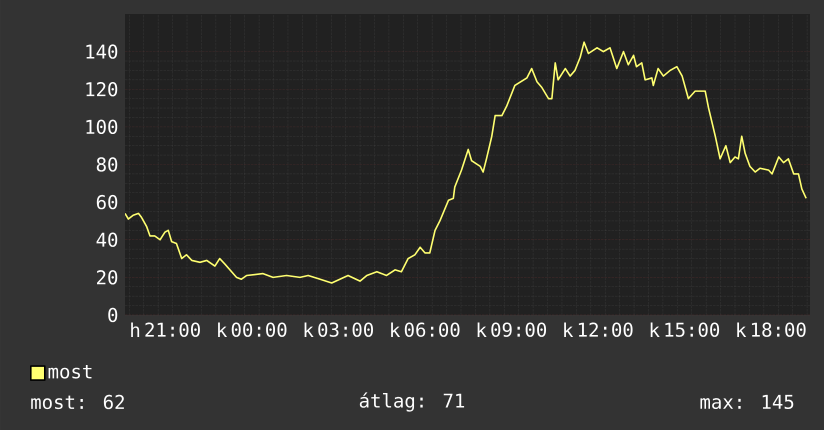 The height and width of the screenshot is (430, 824). What do you see at coordinates (77, 402) in the screenshot?
I see `text: most: 62` at bounding box center [77, 402].